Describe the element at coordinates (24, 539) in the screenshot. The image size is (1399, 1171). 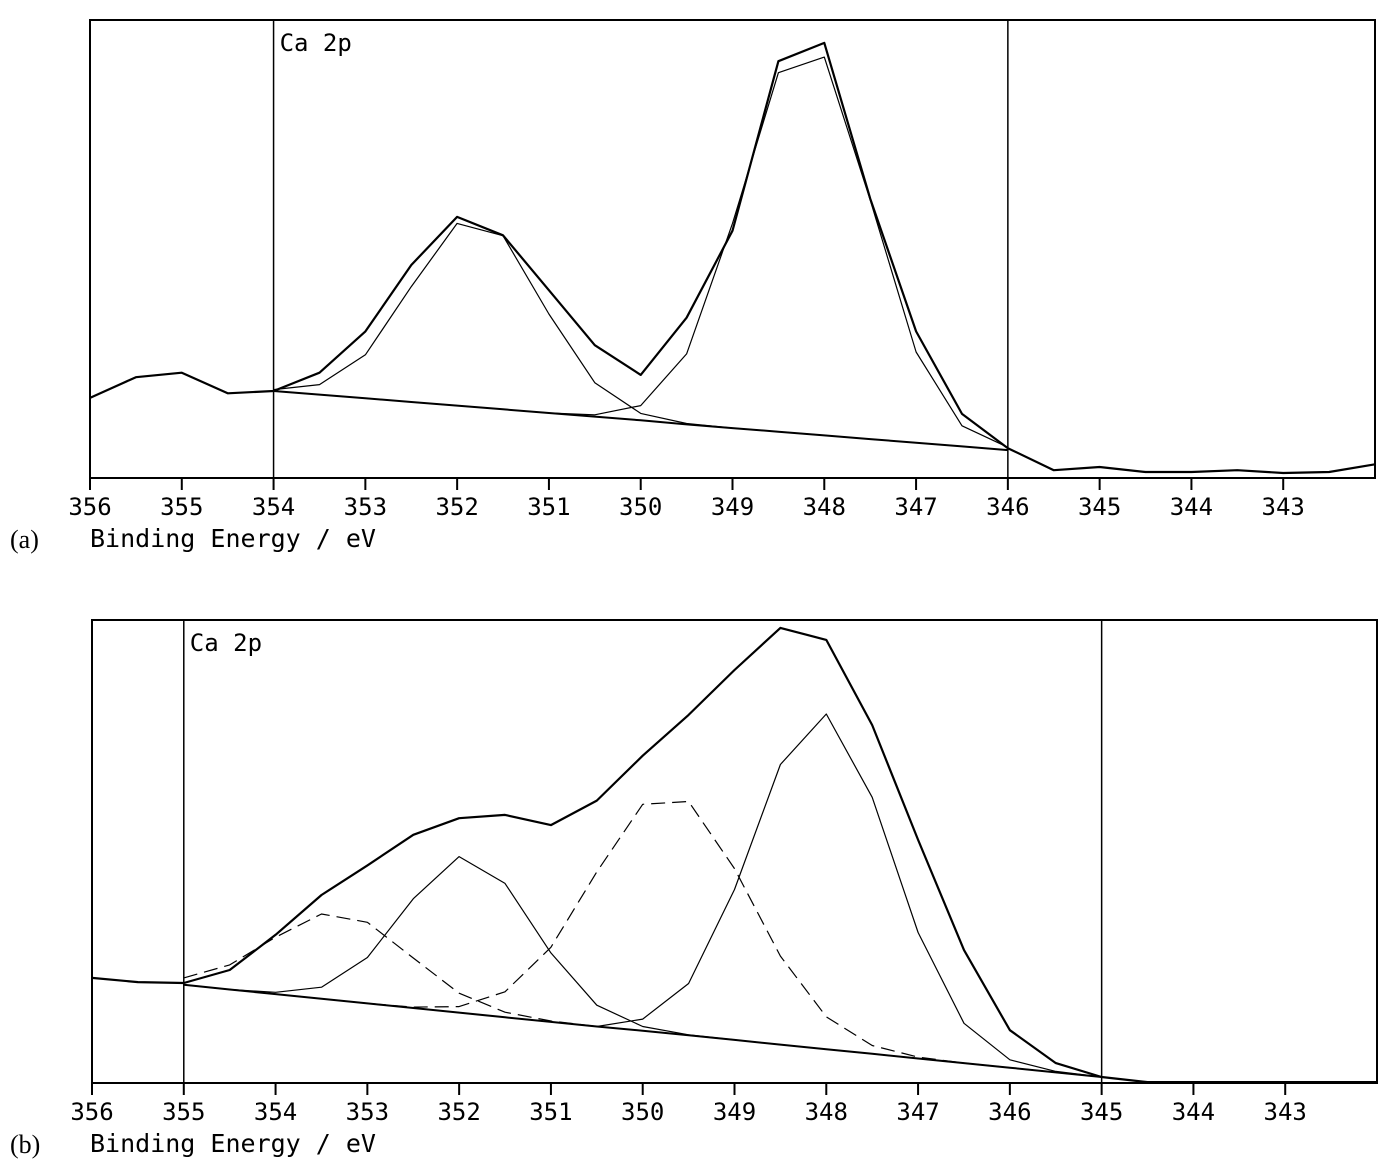
I see `panel-label: (a)` at that location.